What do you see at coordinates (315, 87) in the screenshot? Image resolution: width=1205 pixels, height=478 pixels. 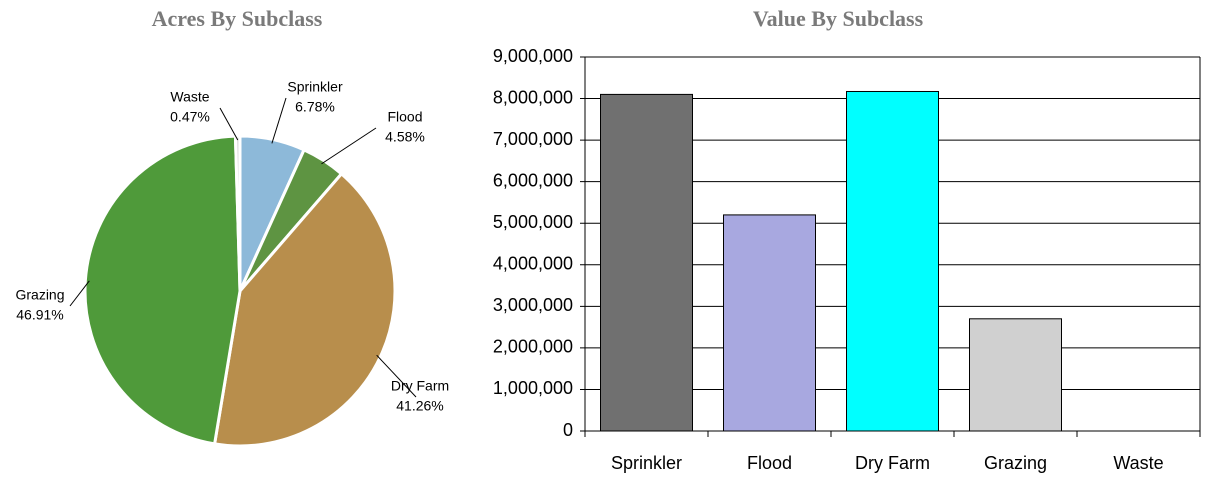 I see `pie-label: Sprinkler` at bounding box center [315, 87].